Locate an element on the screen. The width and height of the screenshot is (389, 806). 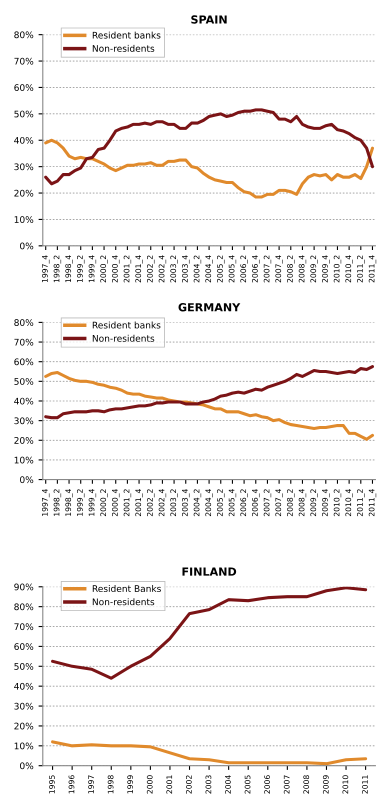
chart-title: GERMANY is located at coordinates (209, 307).